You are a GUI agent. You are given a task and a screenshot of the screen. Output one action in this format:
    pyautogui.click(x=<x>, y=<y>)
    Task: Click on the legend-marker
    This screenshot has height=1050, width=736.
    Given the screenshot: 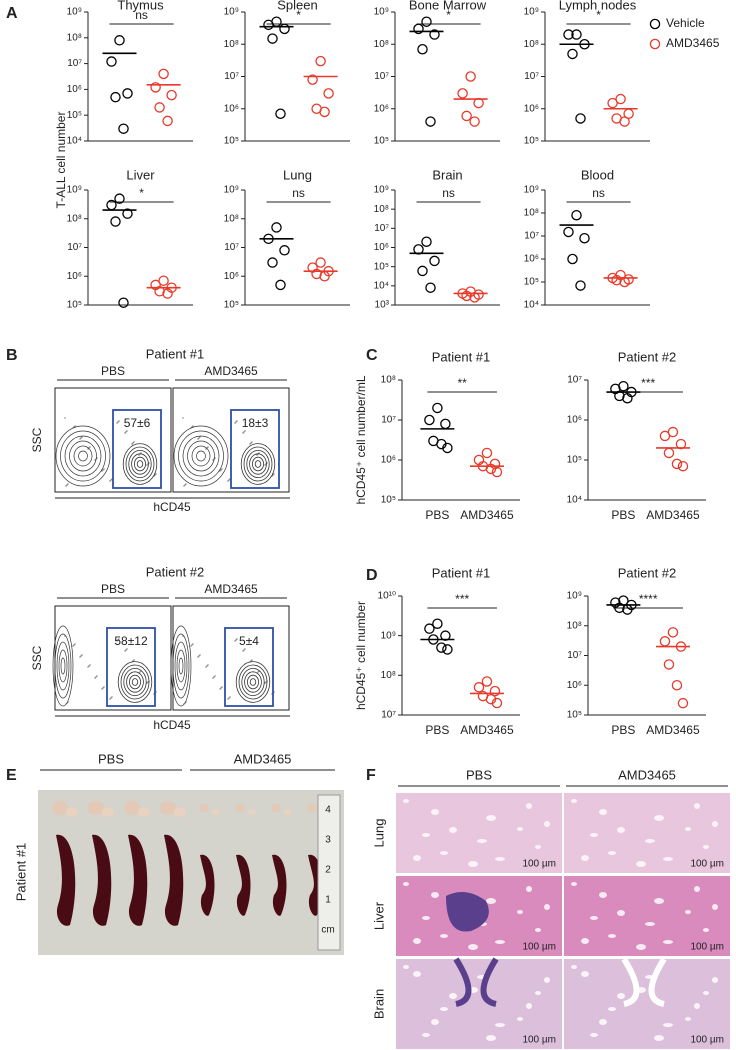 What is the action you would take?
    pyautogui.click(x=655, y=24)
    